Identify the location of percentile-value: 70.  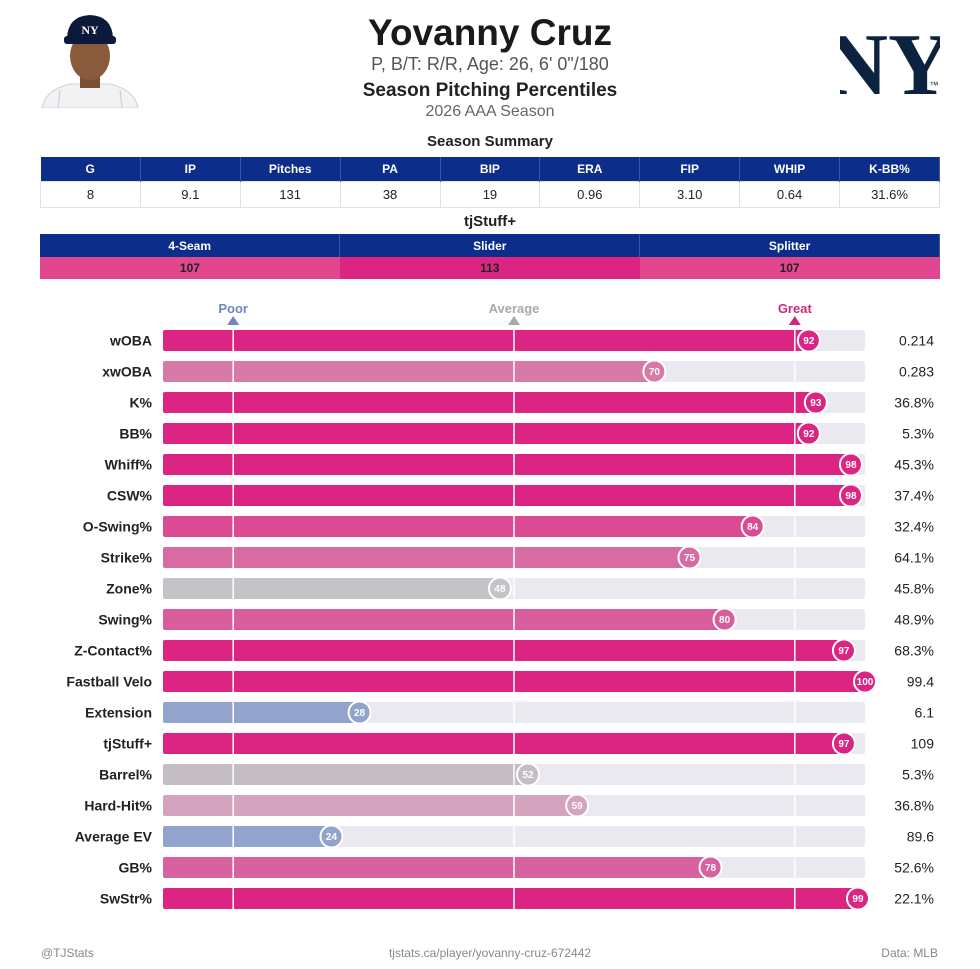
(655, 372).